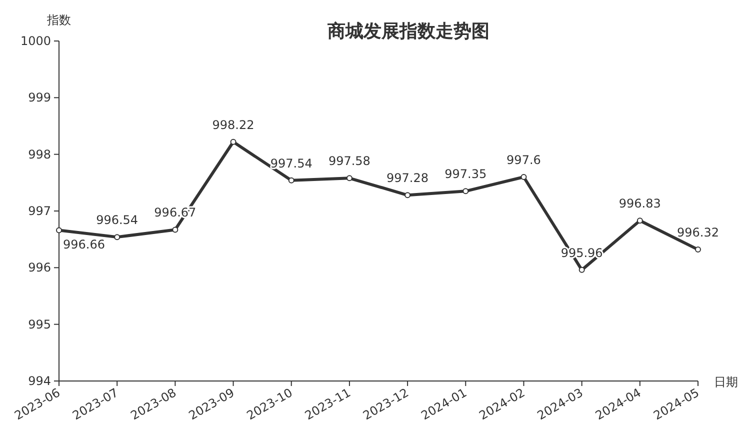 This screenshot has height=427, width=752. Describe the element at coordinates (35, 41) in the screenshot. I see `y-tick-label: 1000` at that location.